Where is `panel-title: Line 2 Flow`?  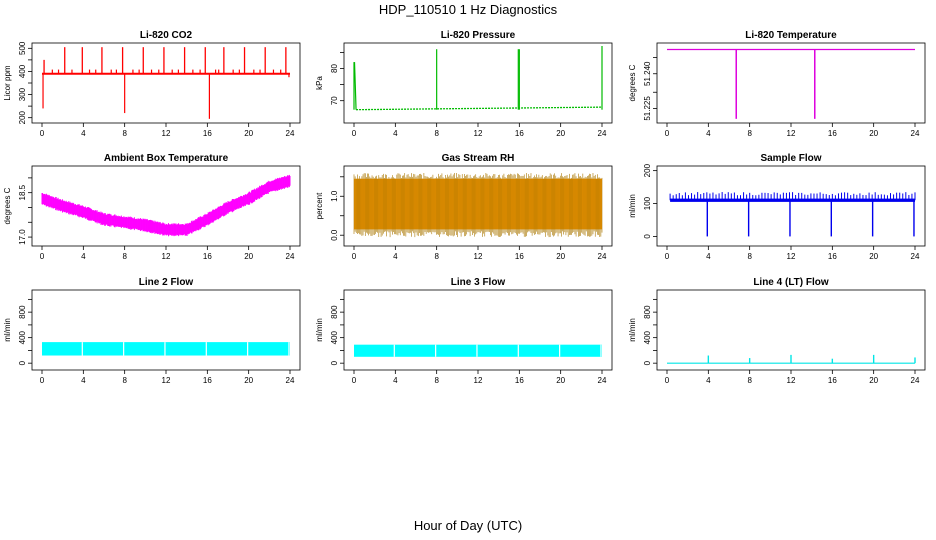 panel-title: Line 2 Flow is located at coordinates (166, 282).